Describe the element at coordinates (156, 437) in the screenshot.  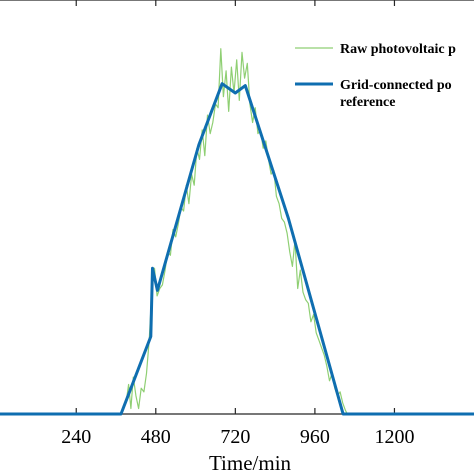
I see `x-tick-label: 480` at that location.